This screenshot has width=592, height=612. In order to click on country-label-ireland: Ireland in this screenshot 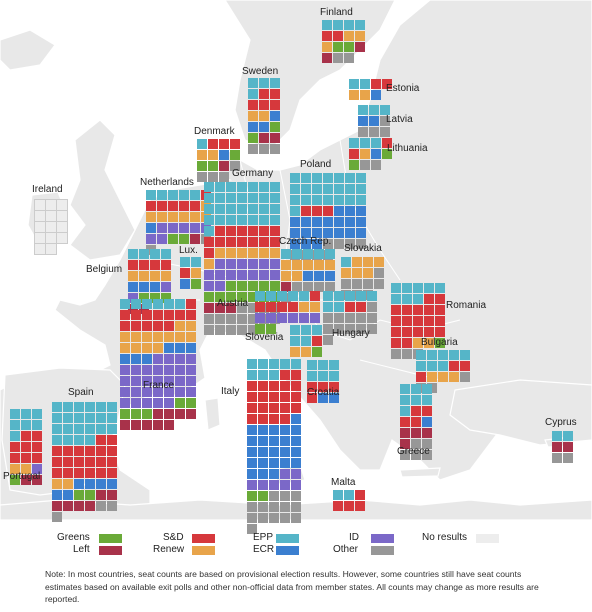, I will do `click(47, 189)`.